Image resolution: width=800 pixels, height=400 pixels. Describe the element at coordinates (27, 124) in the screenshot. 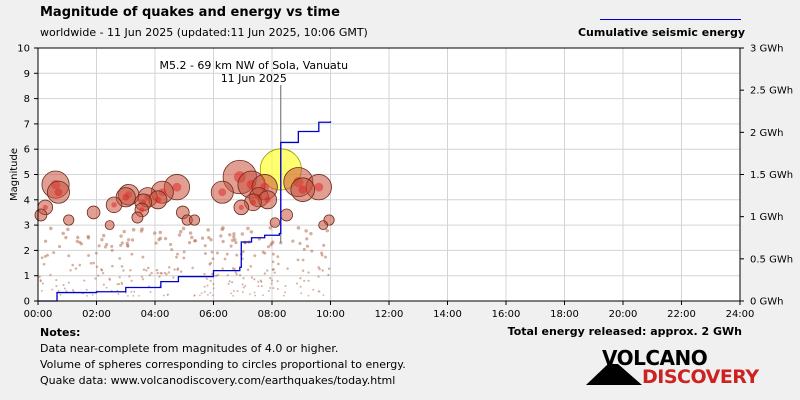

I see `y-tick-label: 7` at that location.